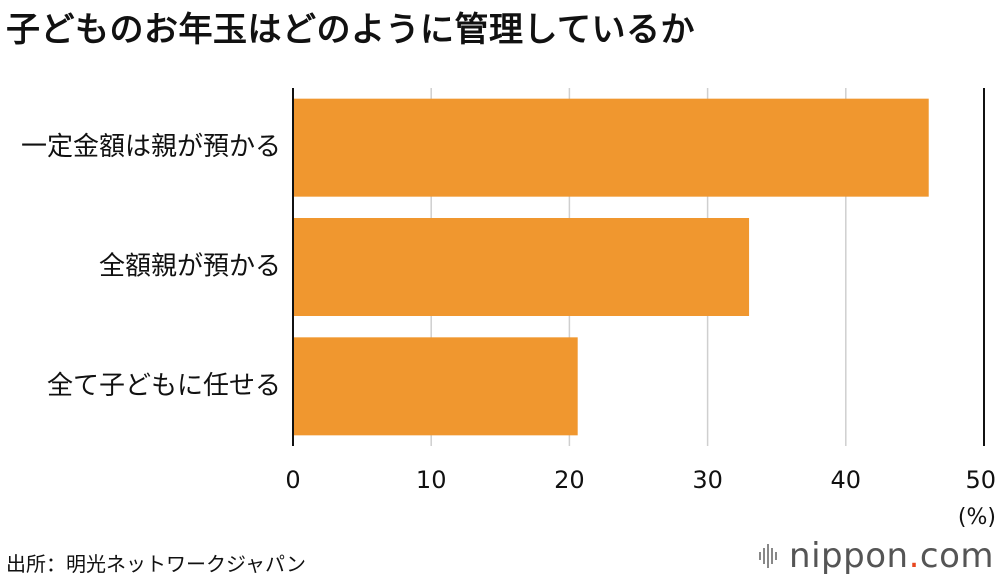 This screenshot has width=1000, height=584. What do you see at coordinates (707, 480) in the screenshot?
I see `x-tick-label-30: 30` at bounding box center [707, 480].